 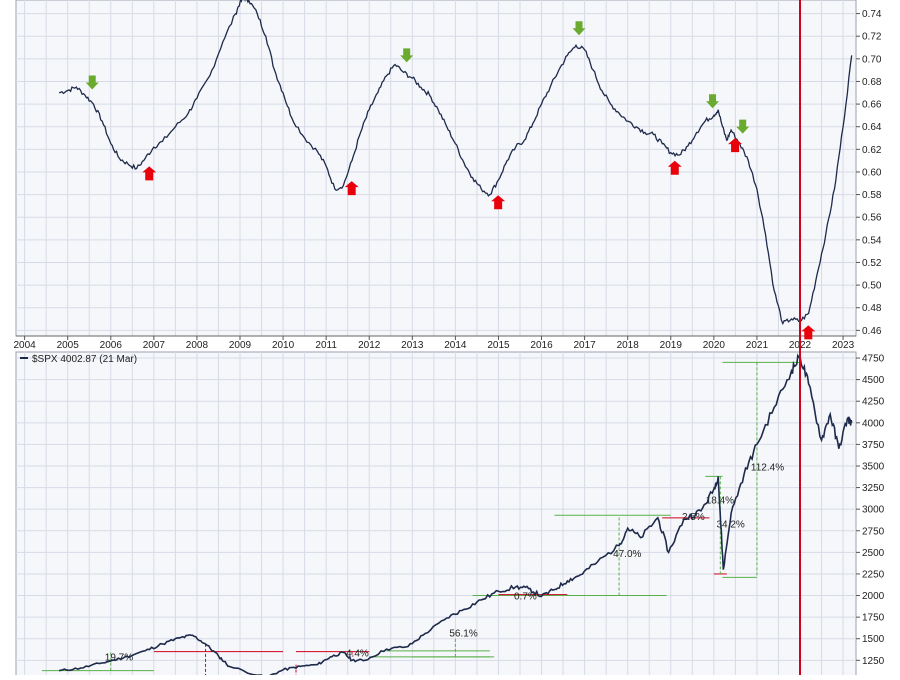 What do you see at coordinates (872, 59) in the screenshot?
I see `ratio-y-tick-label: 0.70` at bounding box center [872, 59].